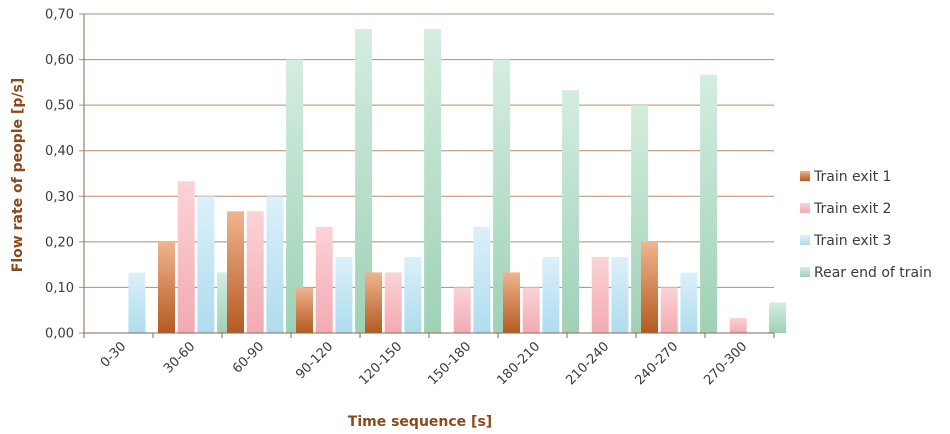 This screenshot has height=434, width=950. I want to click on legend-label: Train exit 1, so click(852, 177).